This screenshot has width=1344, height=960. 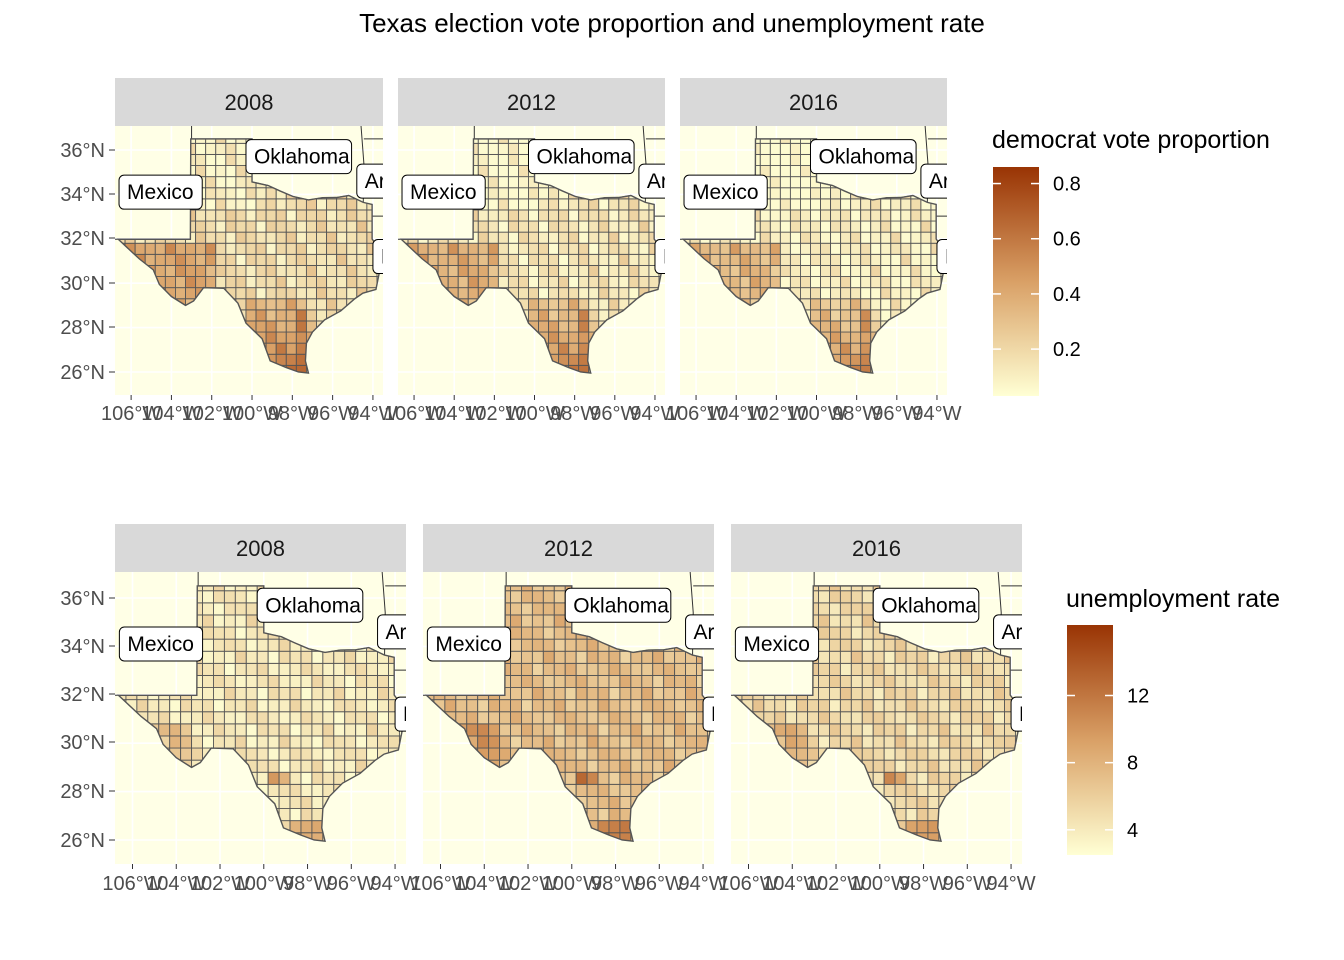 I want to click on lon-tick-label: 94°W, so click(x=1010, y=884).